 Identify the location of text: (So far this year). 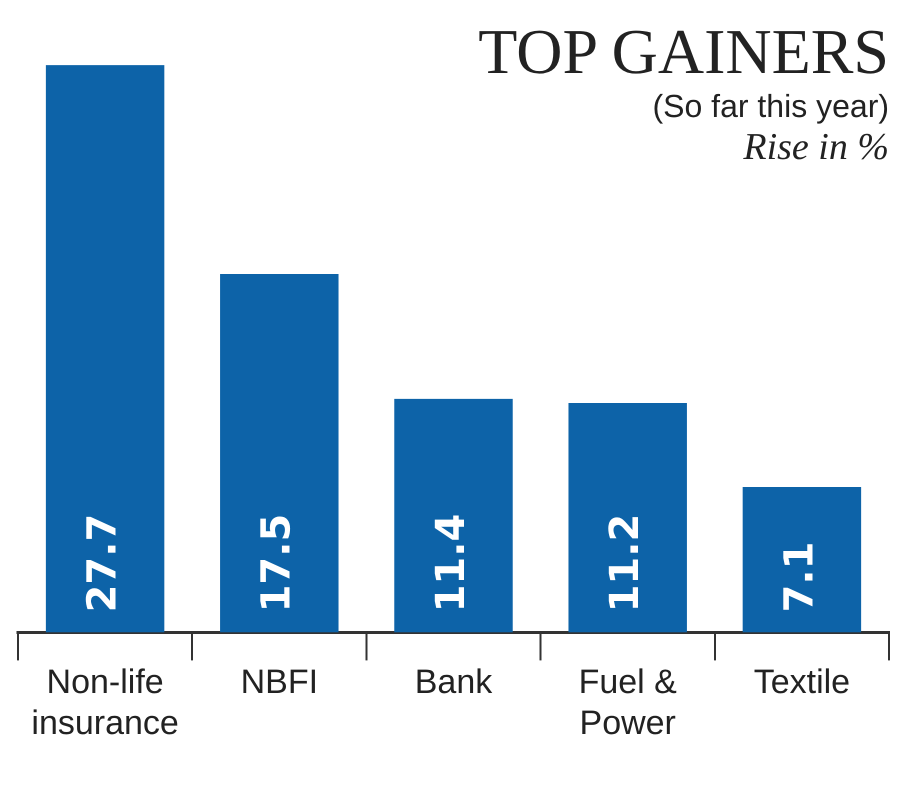
(770, 106).